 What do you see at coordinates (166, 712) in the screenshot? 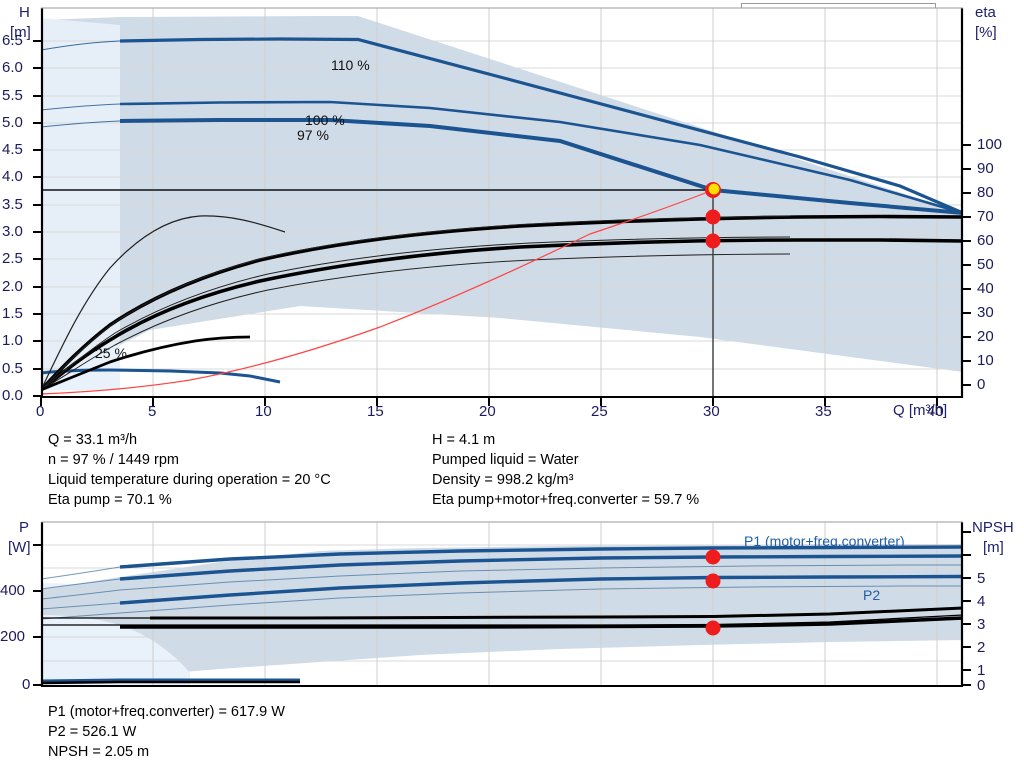
I see `info-p1: P1 (motor+freq.converter) = 617.9 W` at bounding box center [166, 712].